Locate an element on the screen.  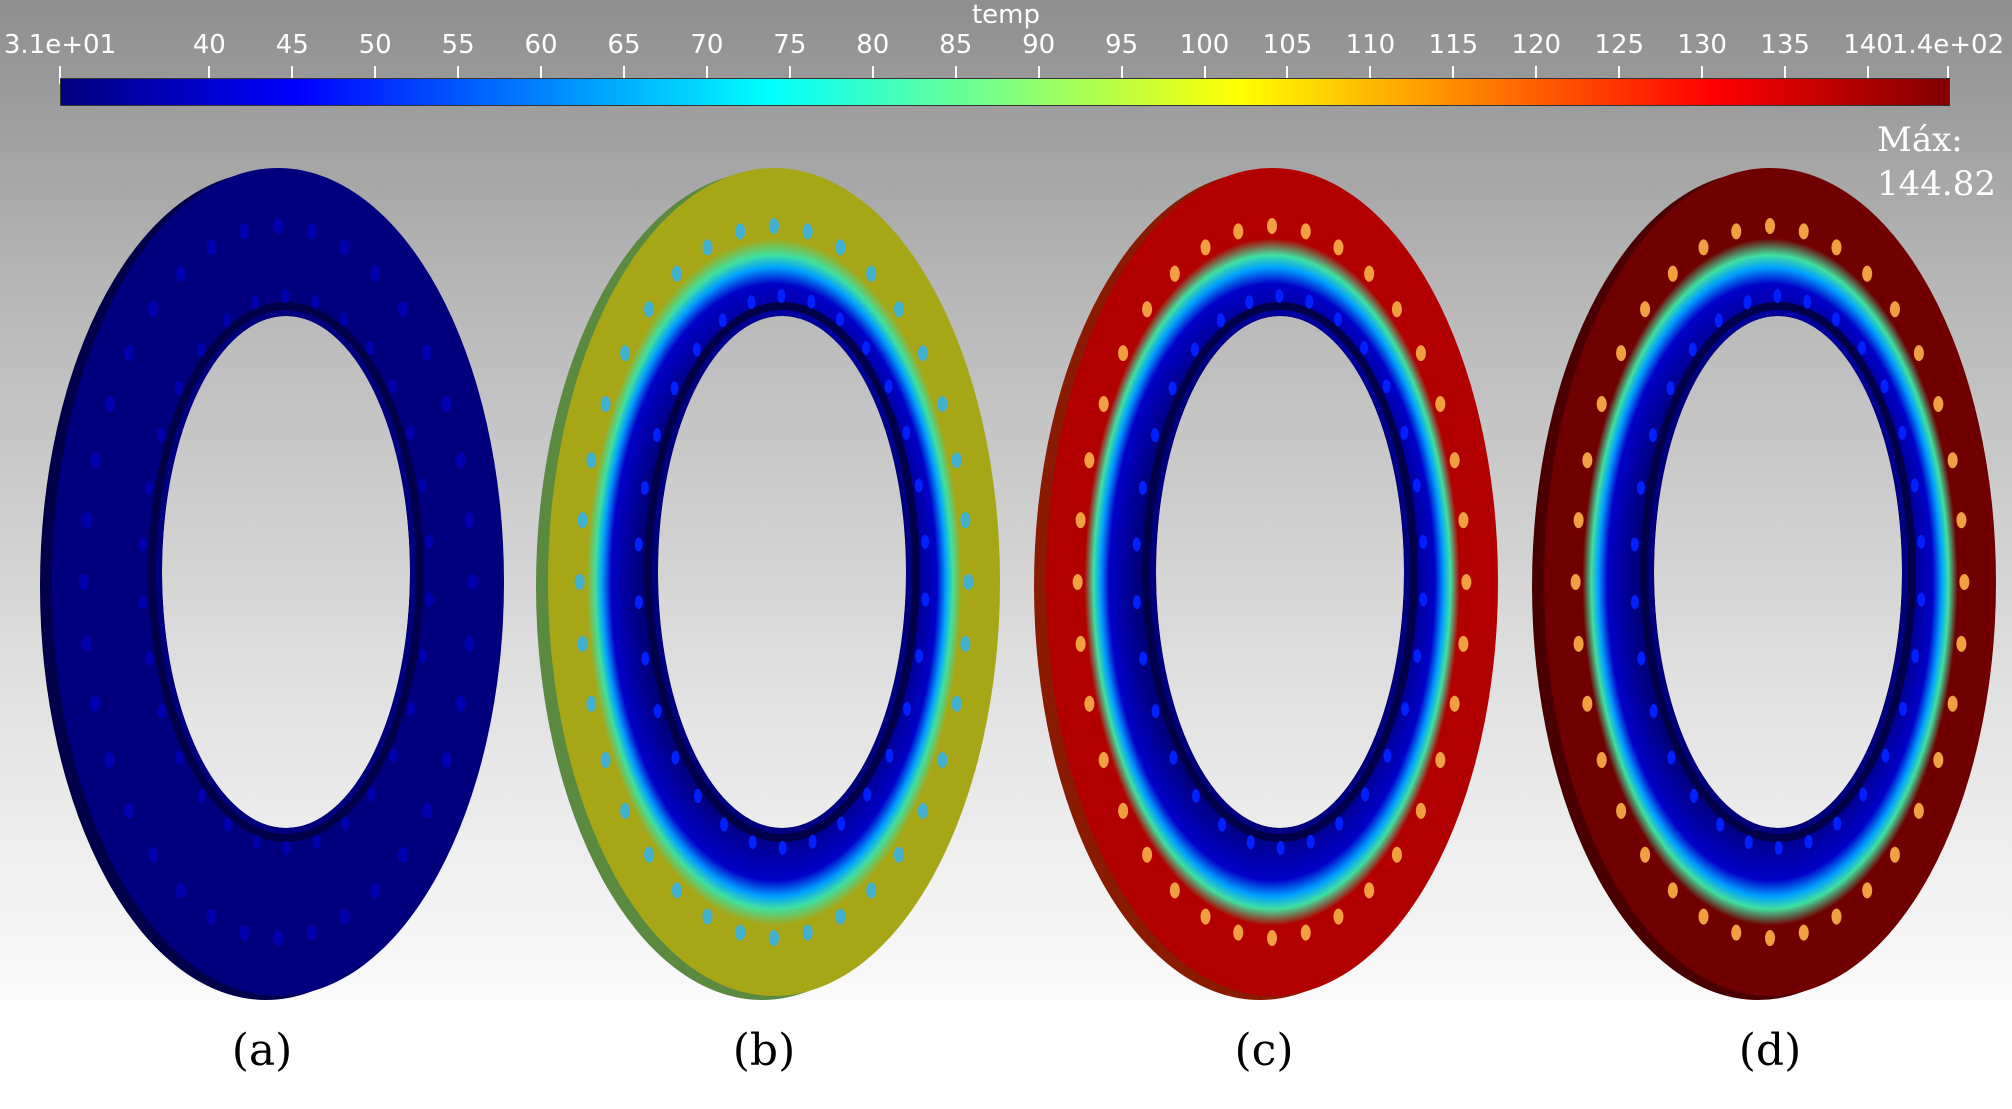
tick-min-mark is located at coordinates (60, 75).